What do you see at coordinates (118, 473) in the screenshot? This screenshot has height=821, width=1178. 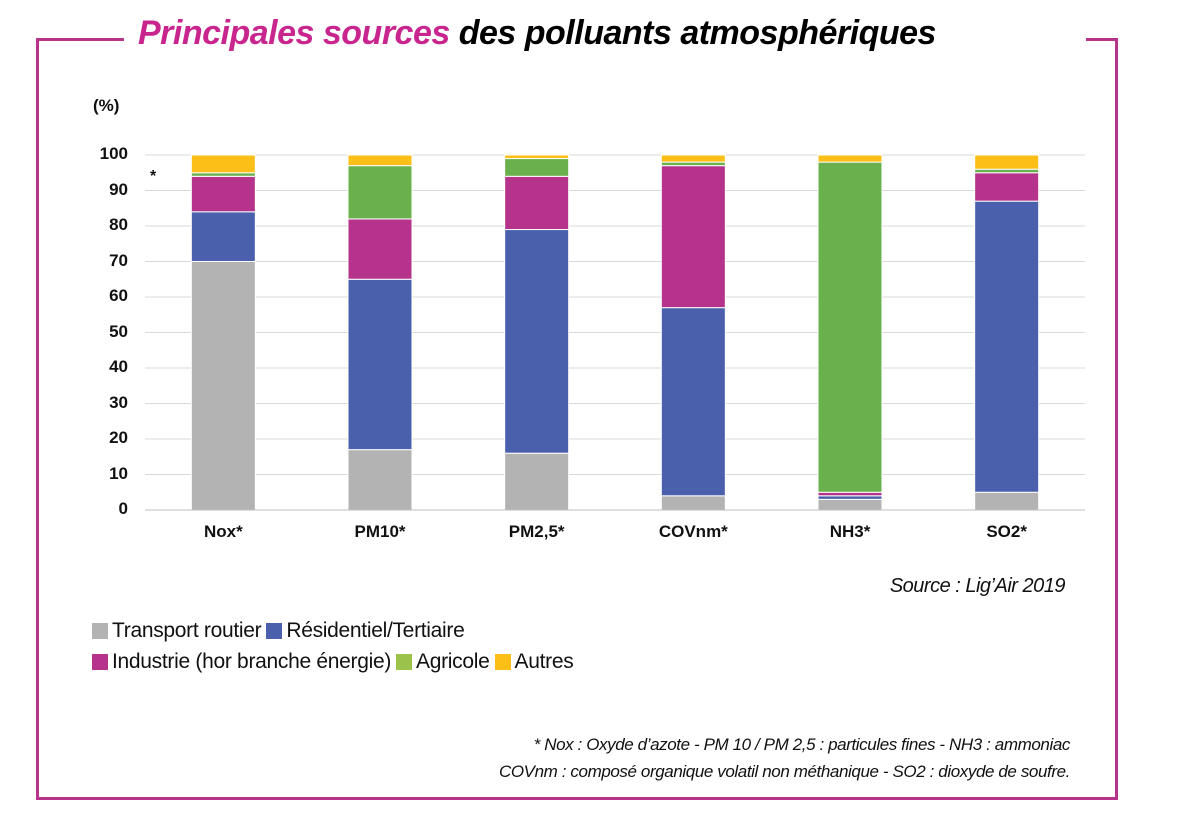 I see `y-tick-label: 10` at bounding box center [118, 473].